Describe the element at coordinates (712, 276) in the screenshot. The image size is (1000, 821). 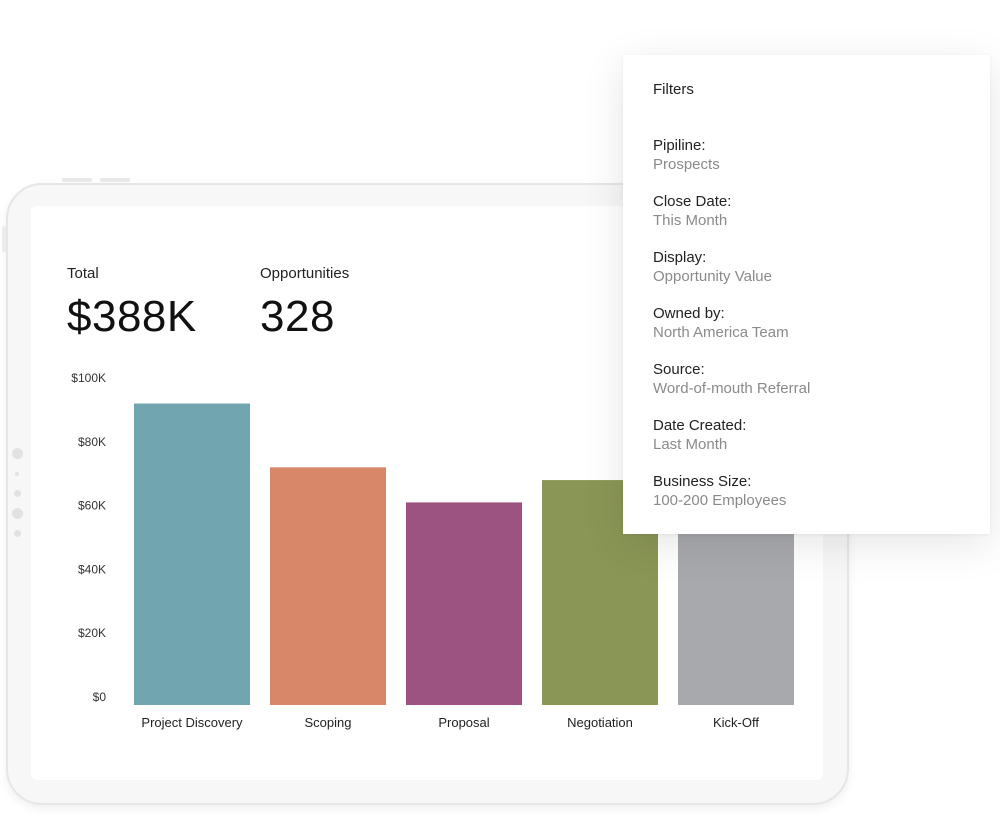
I see `filter-value: Opportunity Value` at that location.